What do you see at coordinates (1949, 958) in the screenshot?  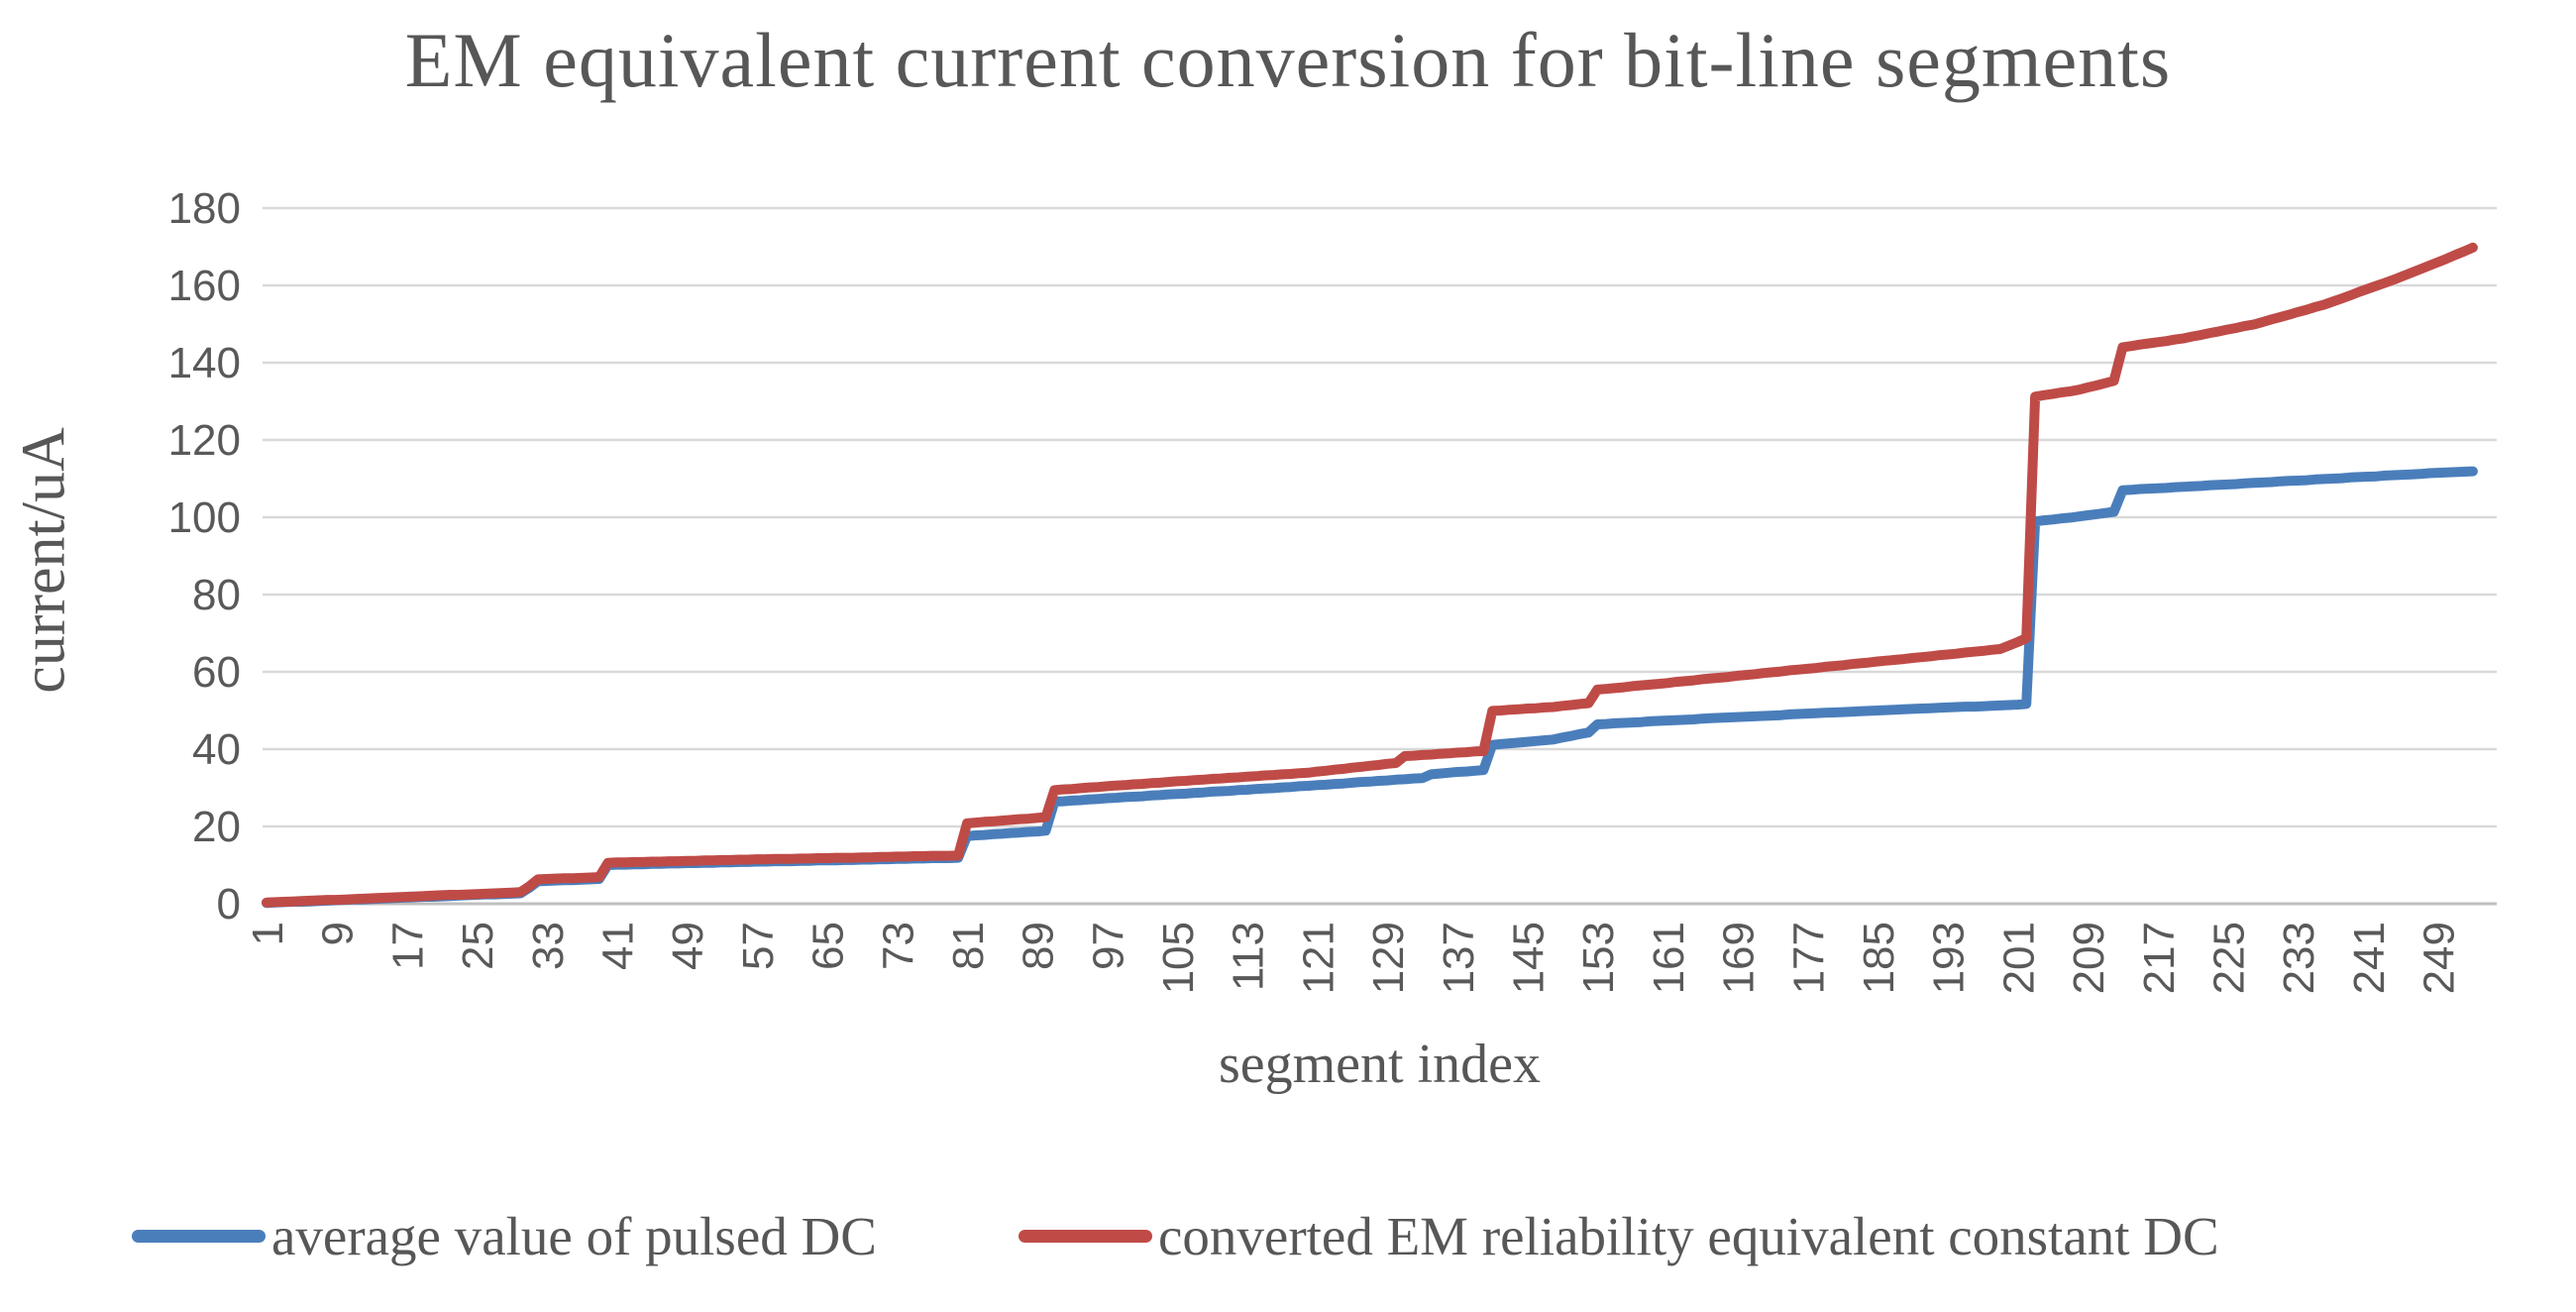 I see `x-tick-label: 193` at bounding box center [1949, 958].